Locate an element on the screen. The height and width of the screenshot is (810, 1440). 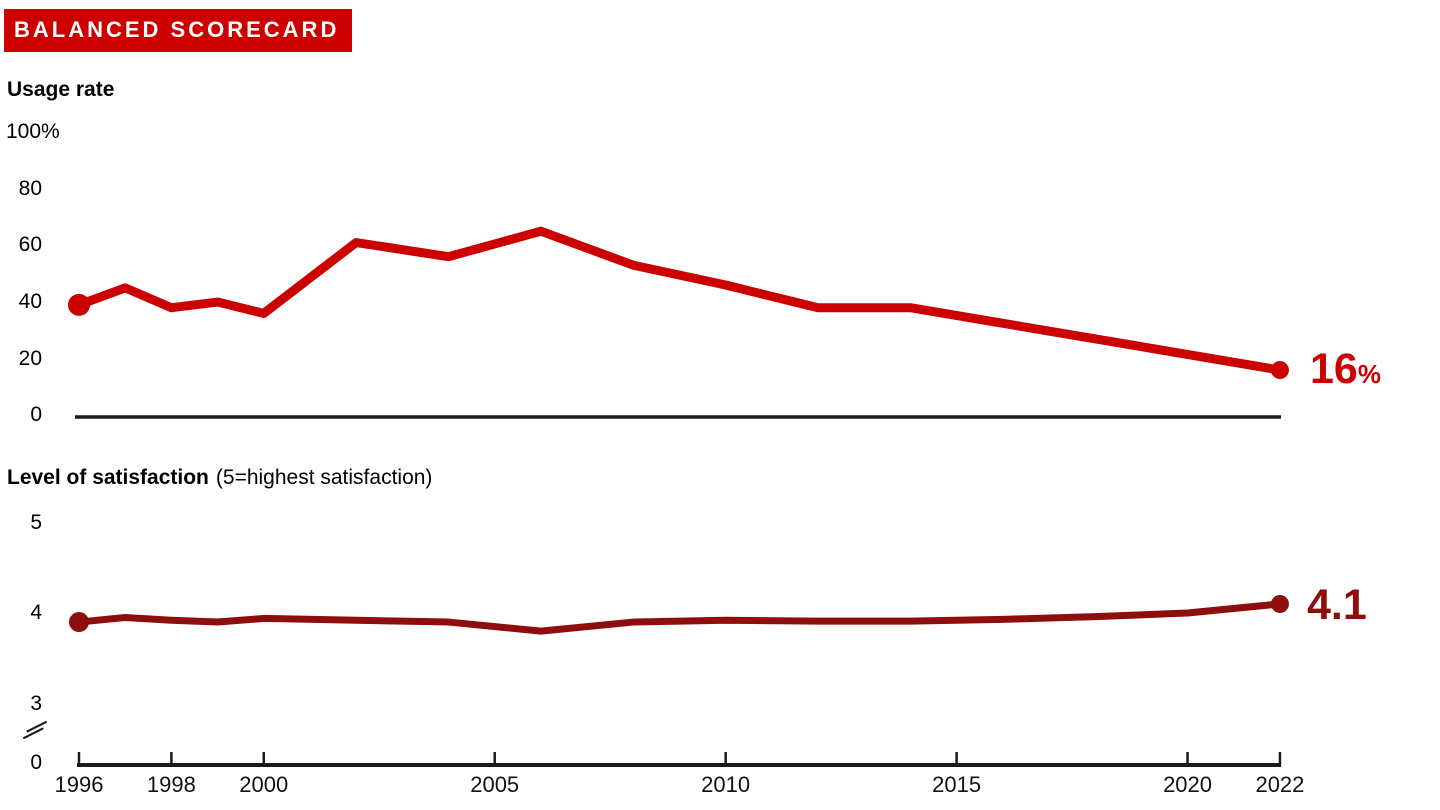
satisfaction-end-value: 4.1 is located at coordinates (1337, 605).